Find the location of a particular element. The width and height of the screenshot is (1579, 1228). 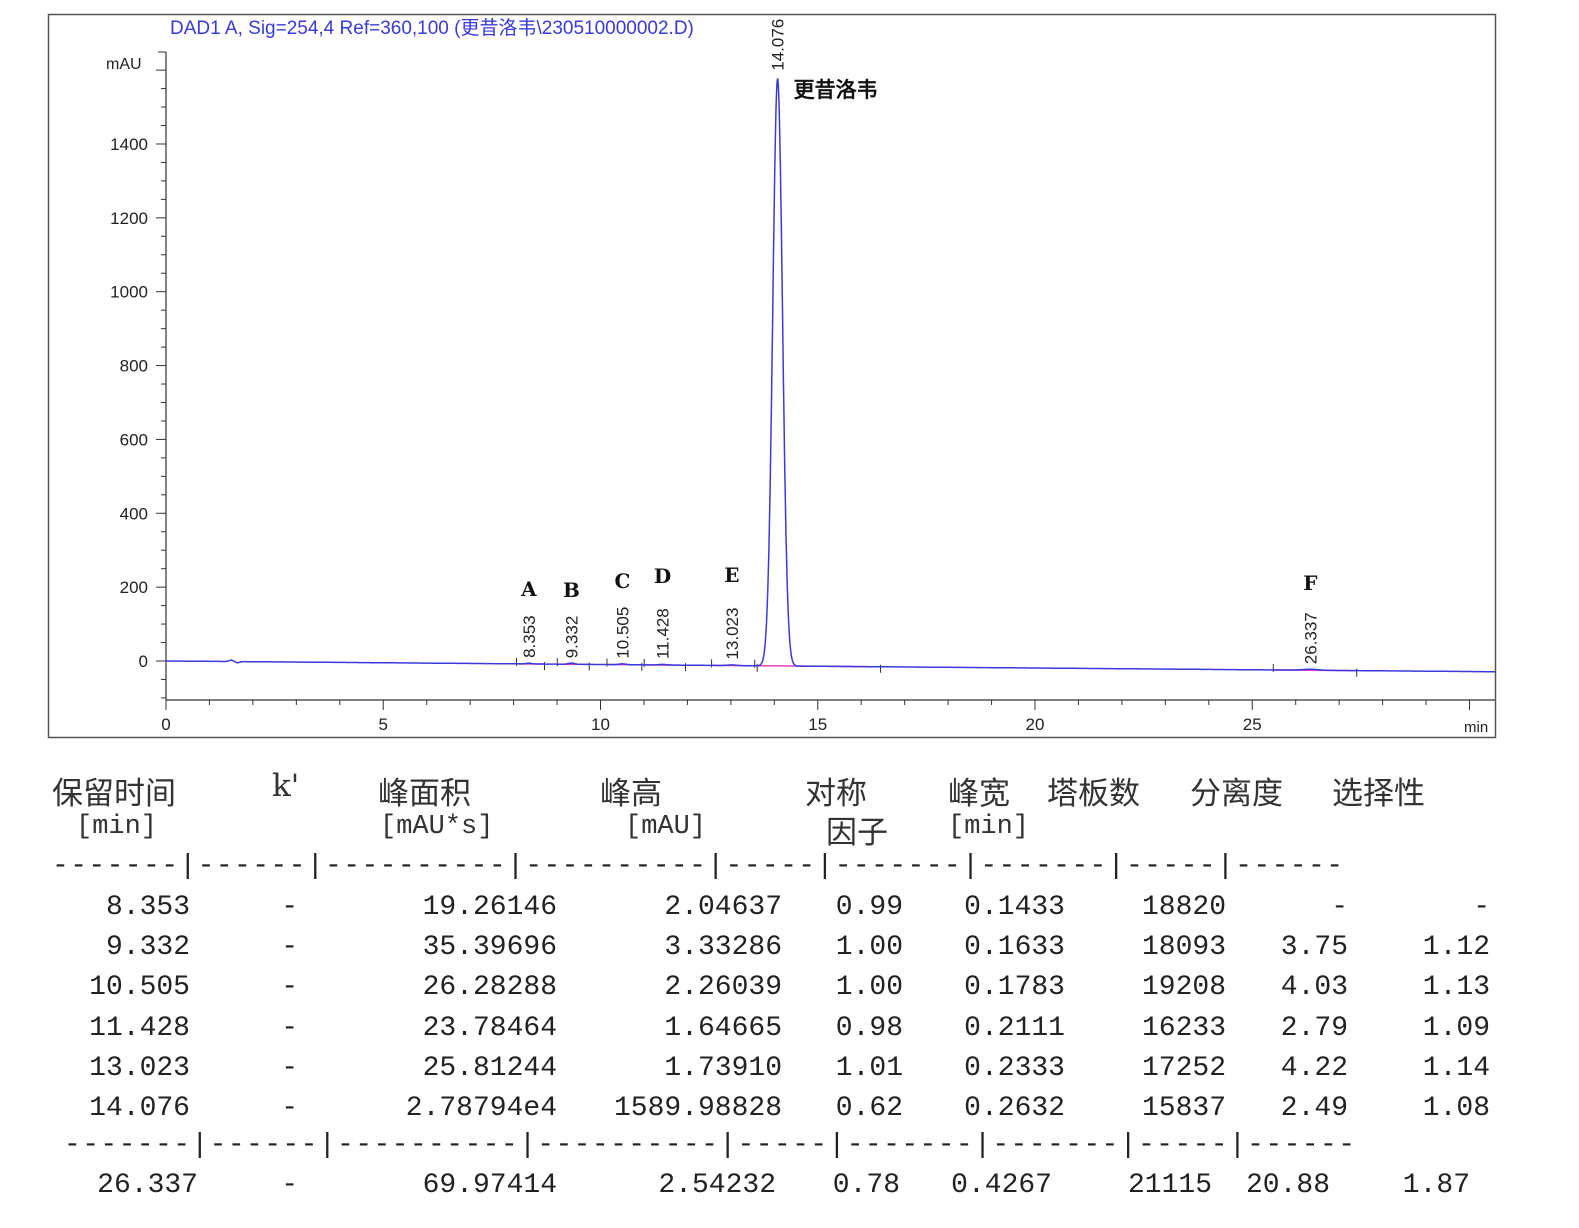

table-cell: 1.64665 is located at coordinates (723, 1028).